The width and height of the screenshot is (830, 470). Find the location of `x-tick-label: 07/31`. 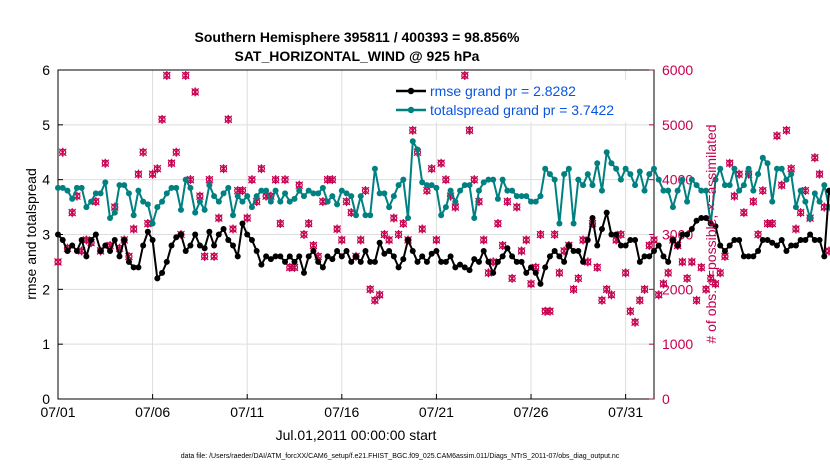

x-tick-label: 07/31 is located at coordinates (625, 412).